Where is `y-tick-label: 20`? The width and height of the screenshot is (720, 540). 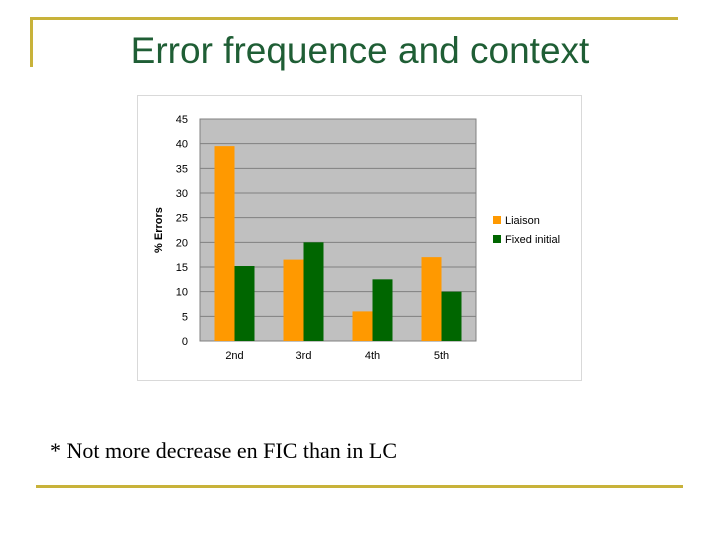 y-tick-label: 20 is located at coordinates (182, 243).